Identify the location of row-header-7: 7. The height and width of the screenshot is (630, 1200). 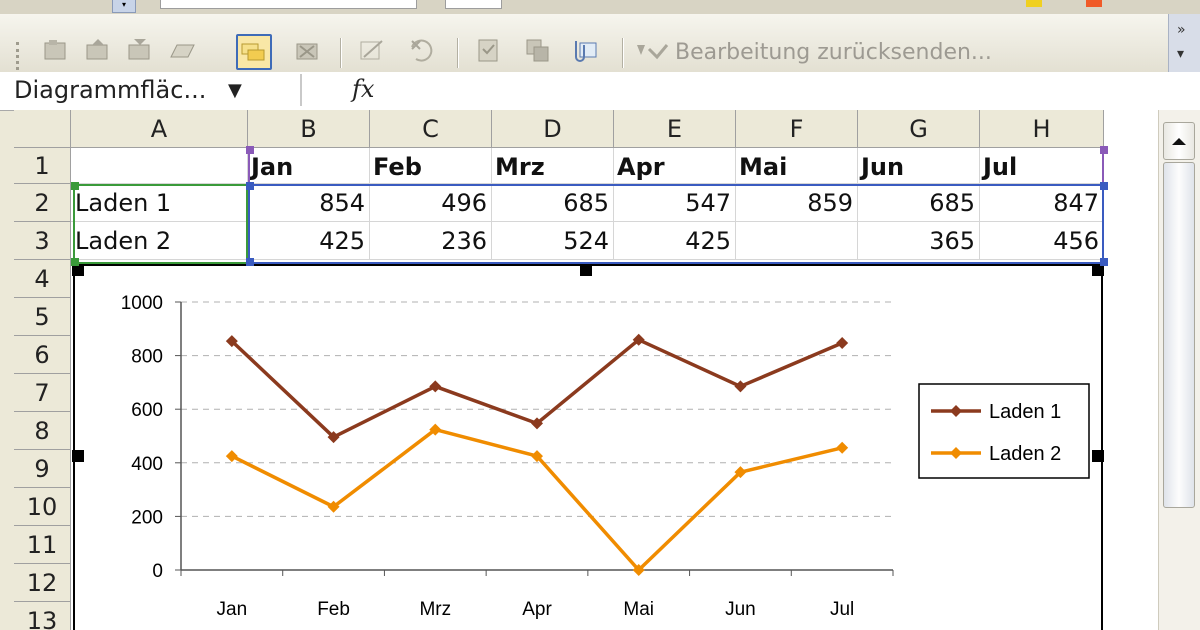
(42, 393).